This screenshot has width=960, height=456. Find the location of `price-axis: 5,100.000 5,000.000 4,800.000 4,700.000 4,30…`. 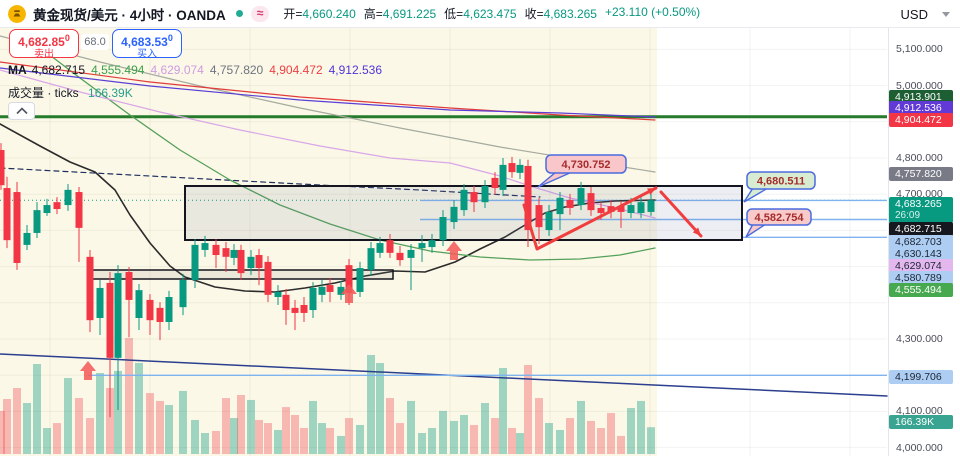

price-axis: 5,100.000 5,000.000 4,800.000 4,700.000 4,30… is located at coordinates (924, 242).